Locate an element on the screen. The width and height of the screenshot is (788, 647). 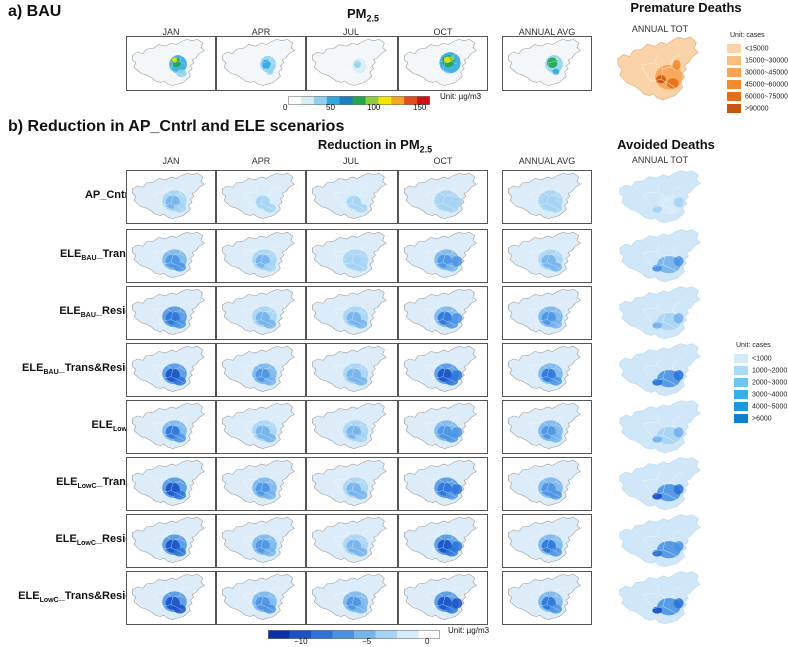
cbar-a-tick-100: 100 is located at coordinates (374, 107).